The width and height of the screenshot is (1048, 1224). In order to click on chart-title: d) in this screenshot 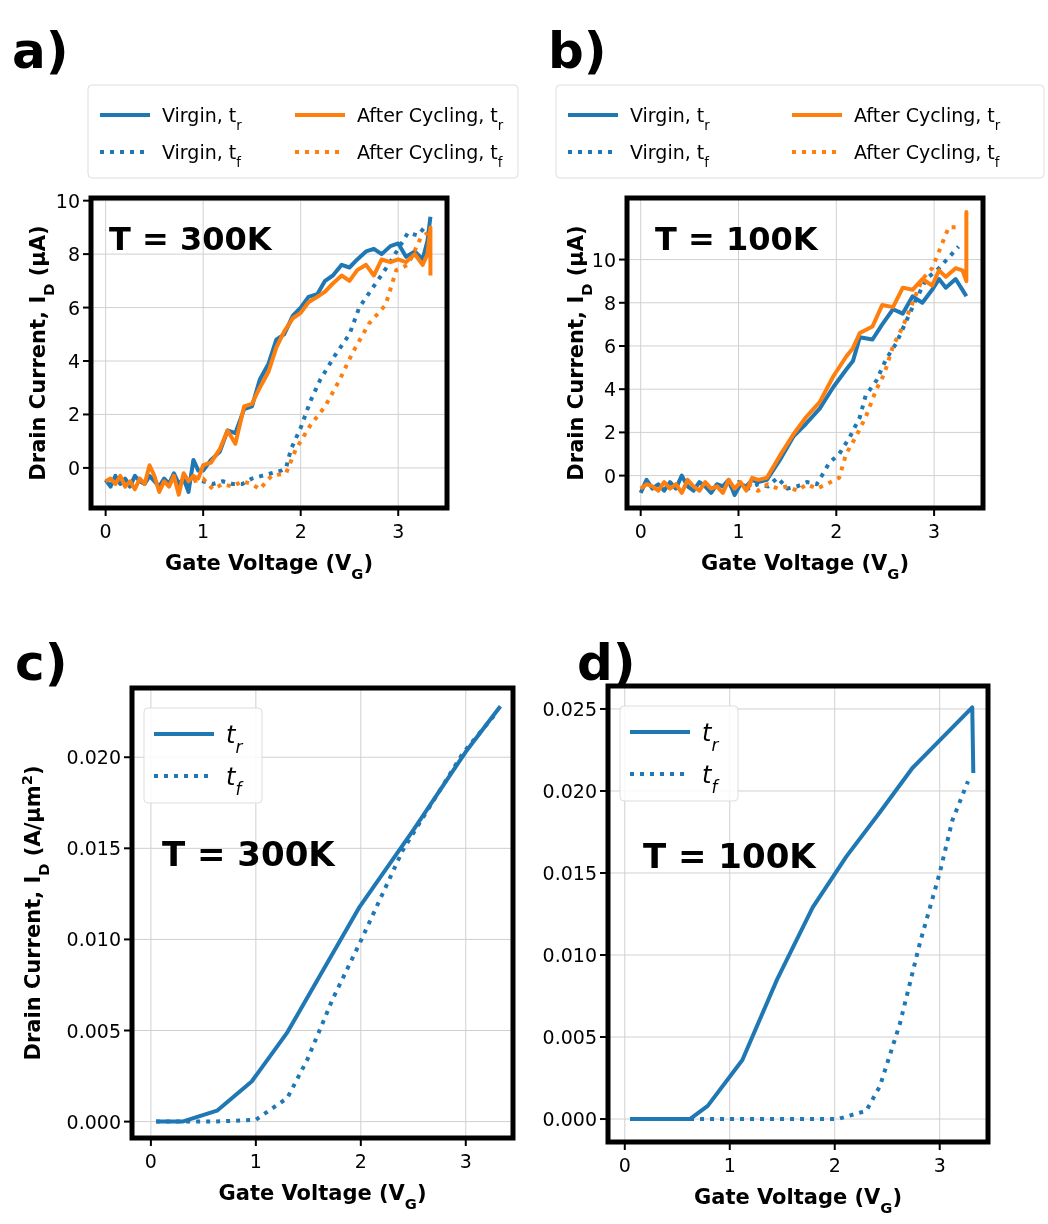, I will do `click(606, 663)`.